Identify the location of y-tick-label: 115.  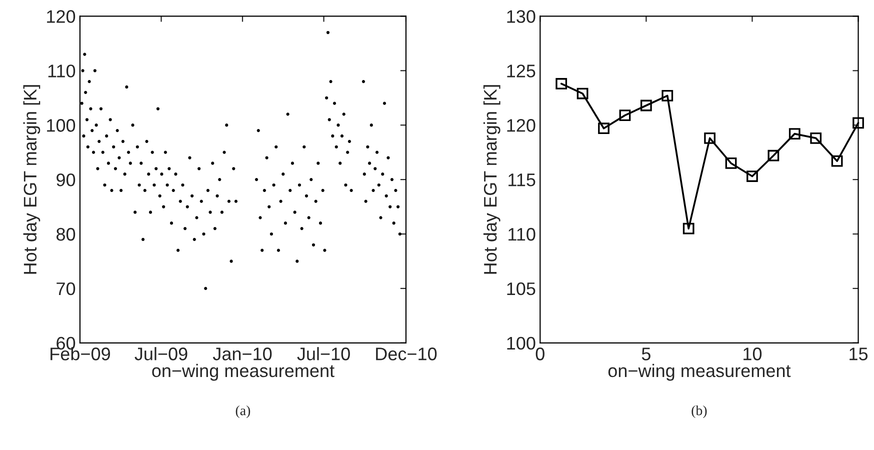
(522, 180).